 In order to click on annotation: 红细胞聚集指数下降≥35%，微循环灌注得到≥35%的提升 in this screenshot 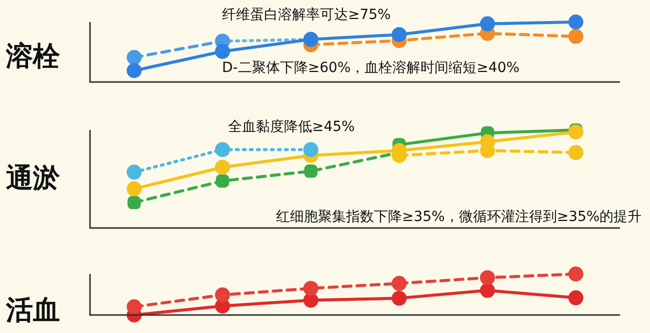, I will do `click(459, 217)`.